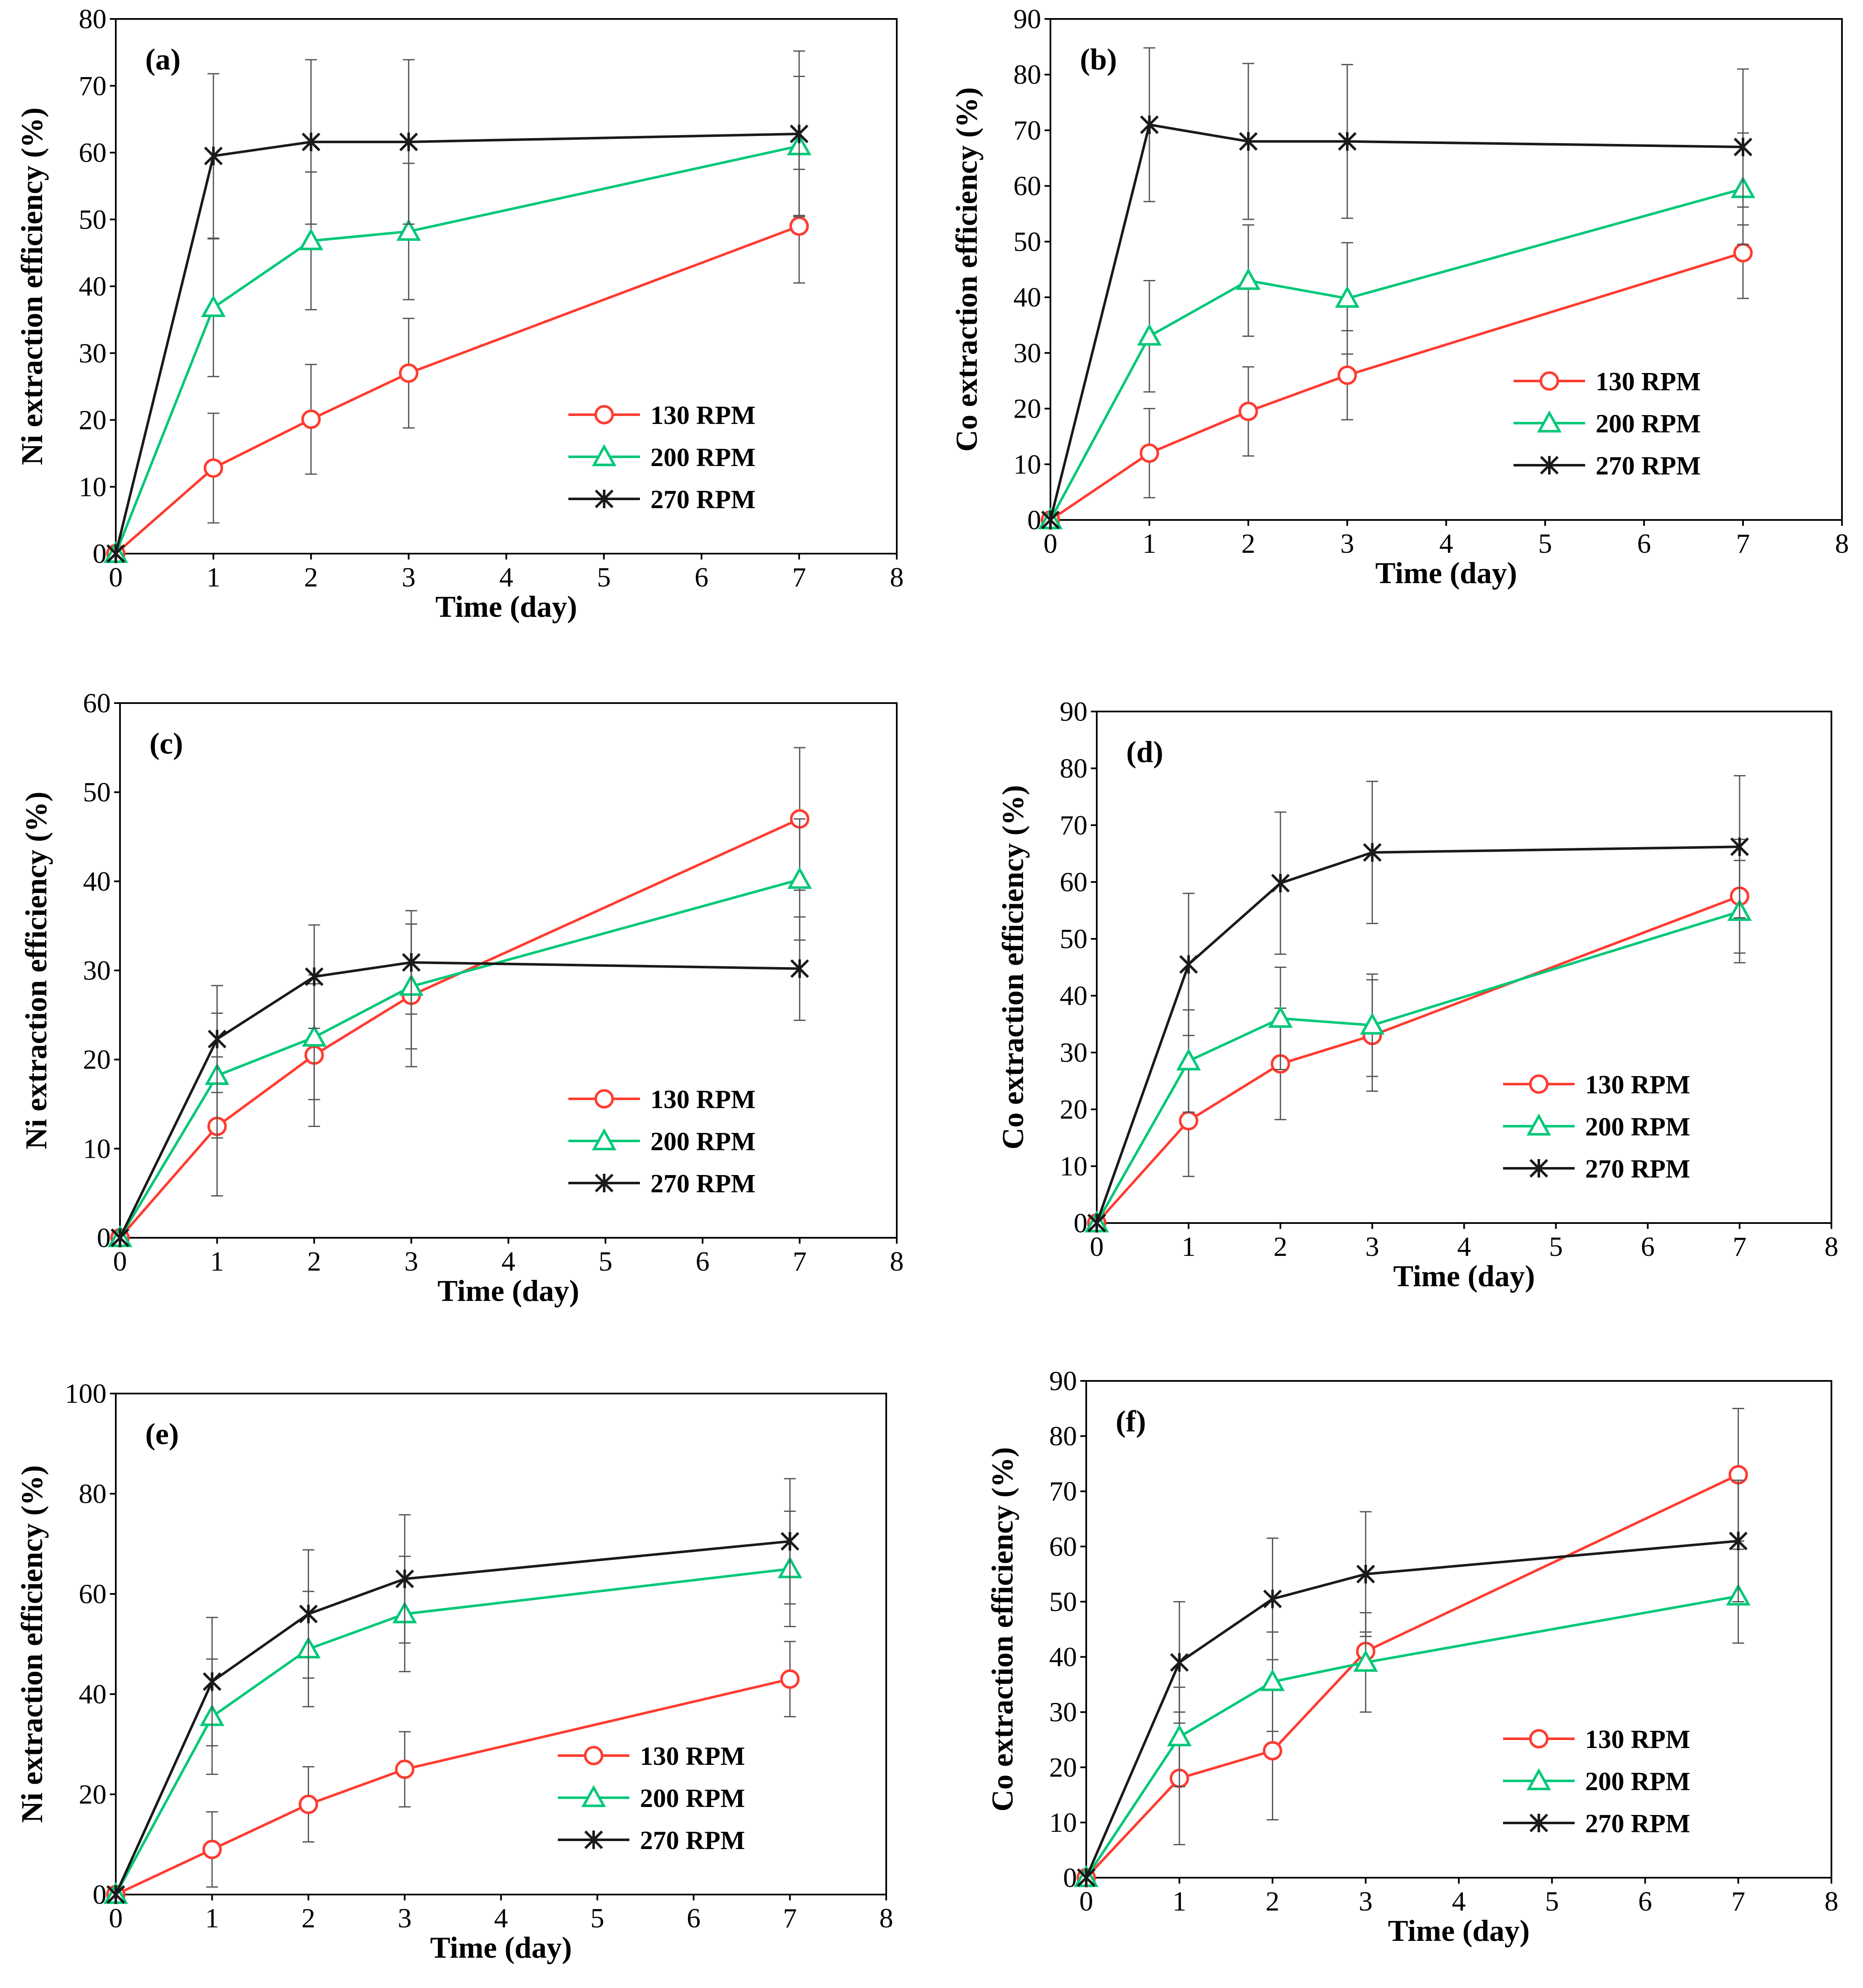  What do you see at coordinates (1098, 59) in the screenshot?
I see `panel-label: (b)` at bounding box center [1098, 59].